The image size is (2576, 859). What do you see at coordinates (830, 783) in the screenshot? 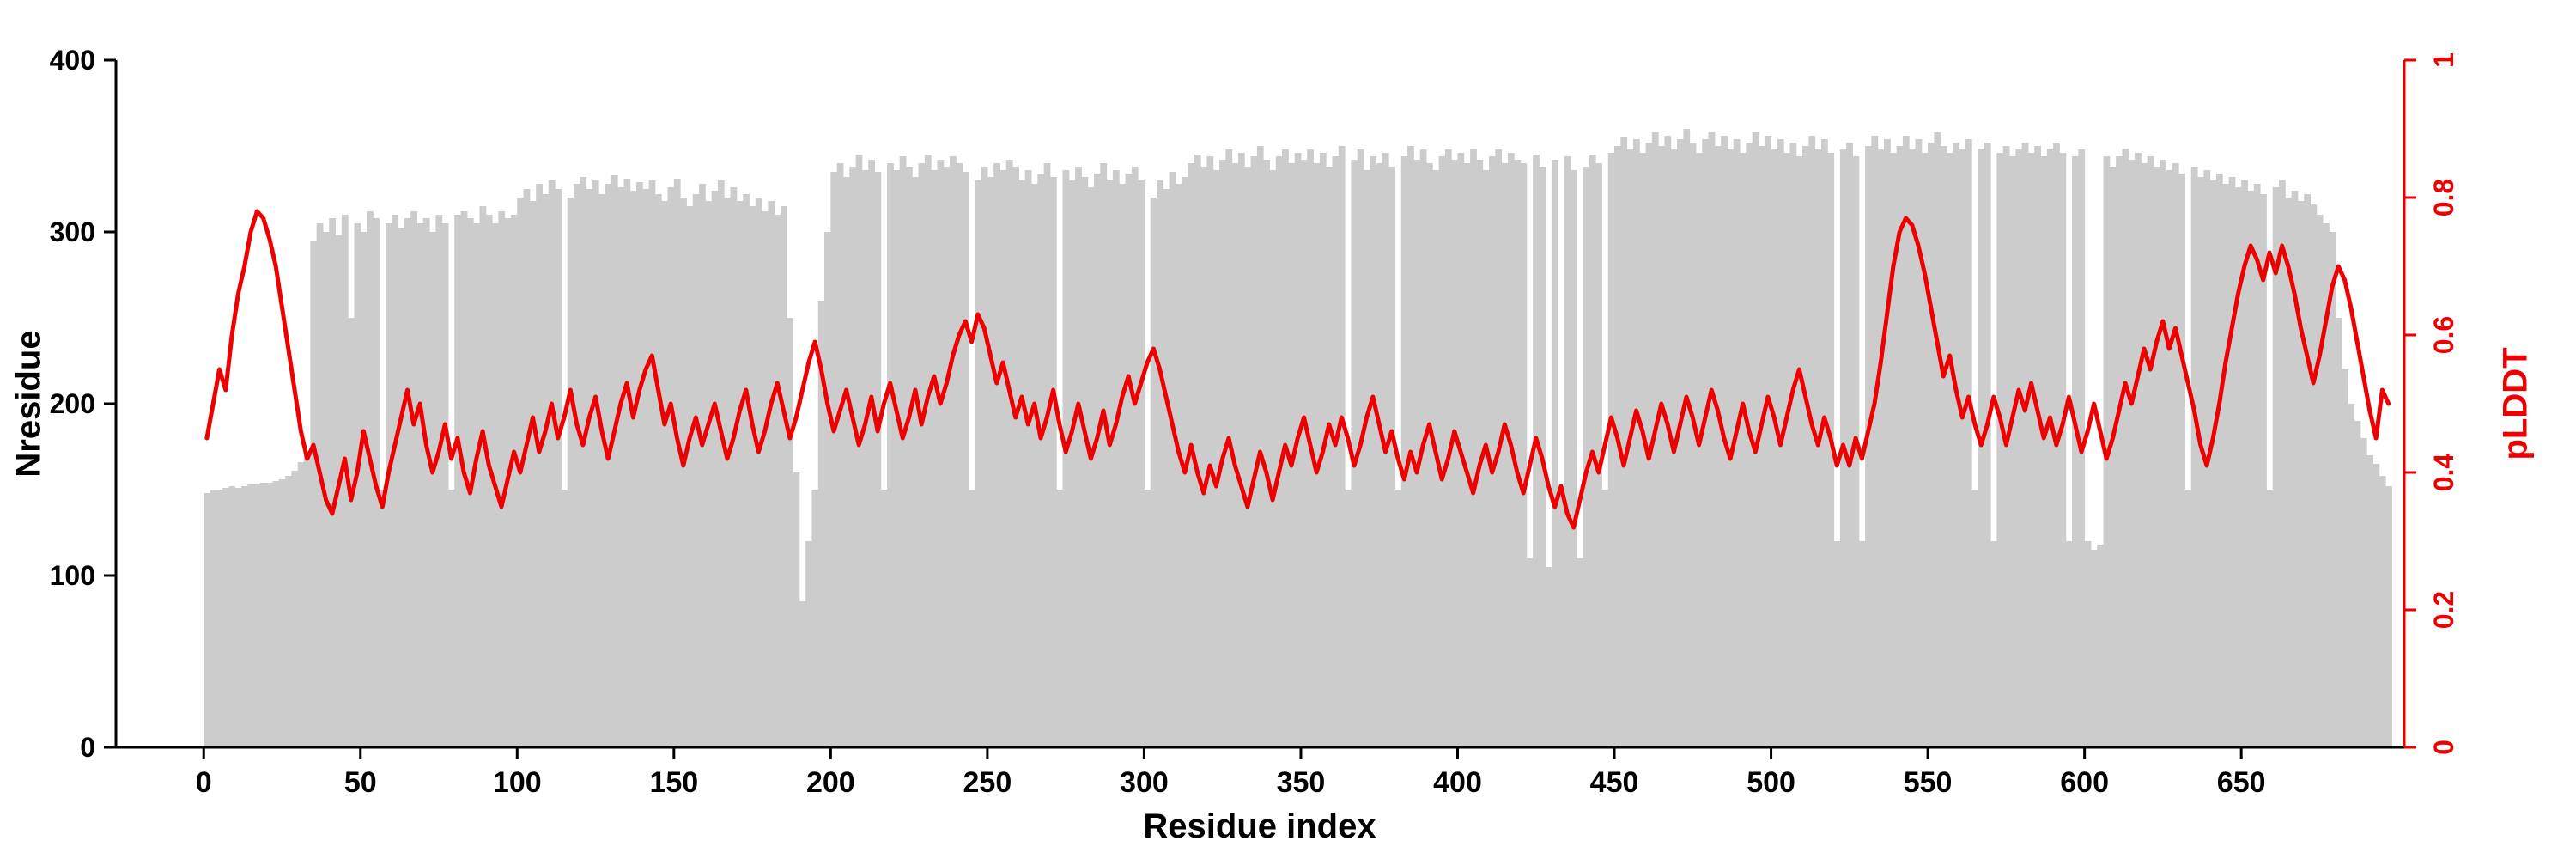
I see `x-tick-label: 200` at bounding box center [830, 783].